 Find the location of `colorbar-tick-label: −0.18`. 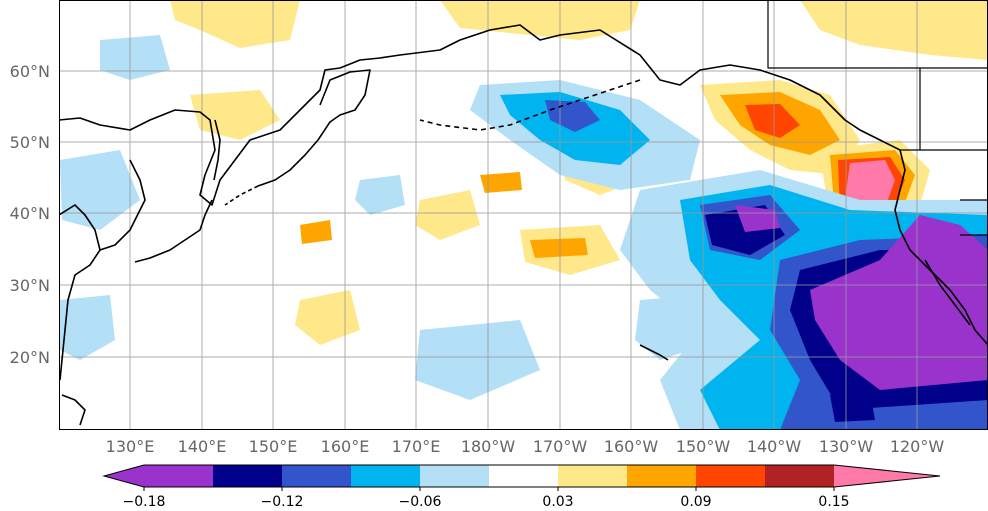

colorbar-tick-label: −0.18 is located at coordinates (144, 502).